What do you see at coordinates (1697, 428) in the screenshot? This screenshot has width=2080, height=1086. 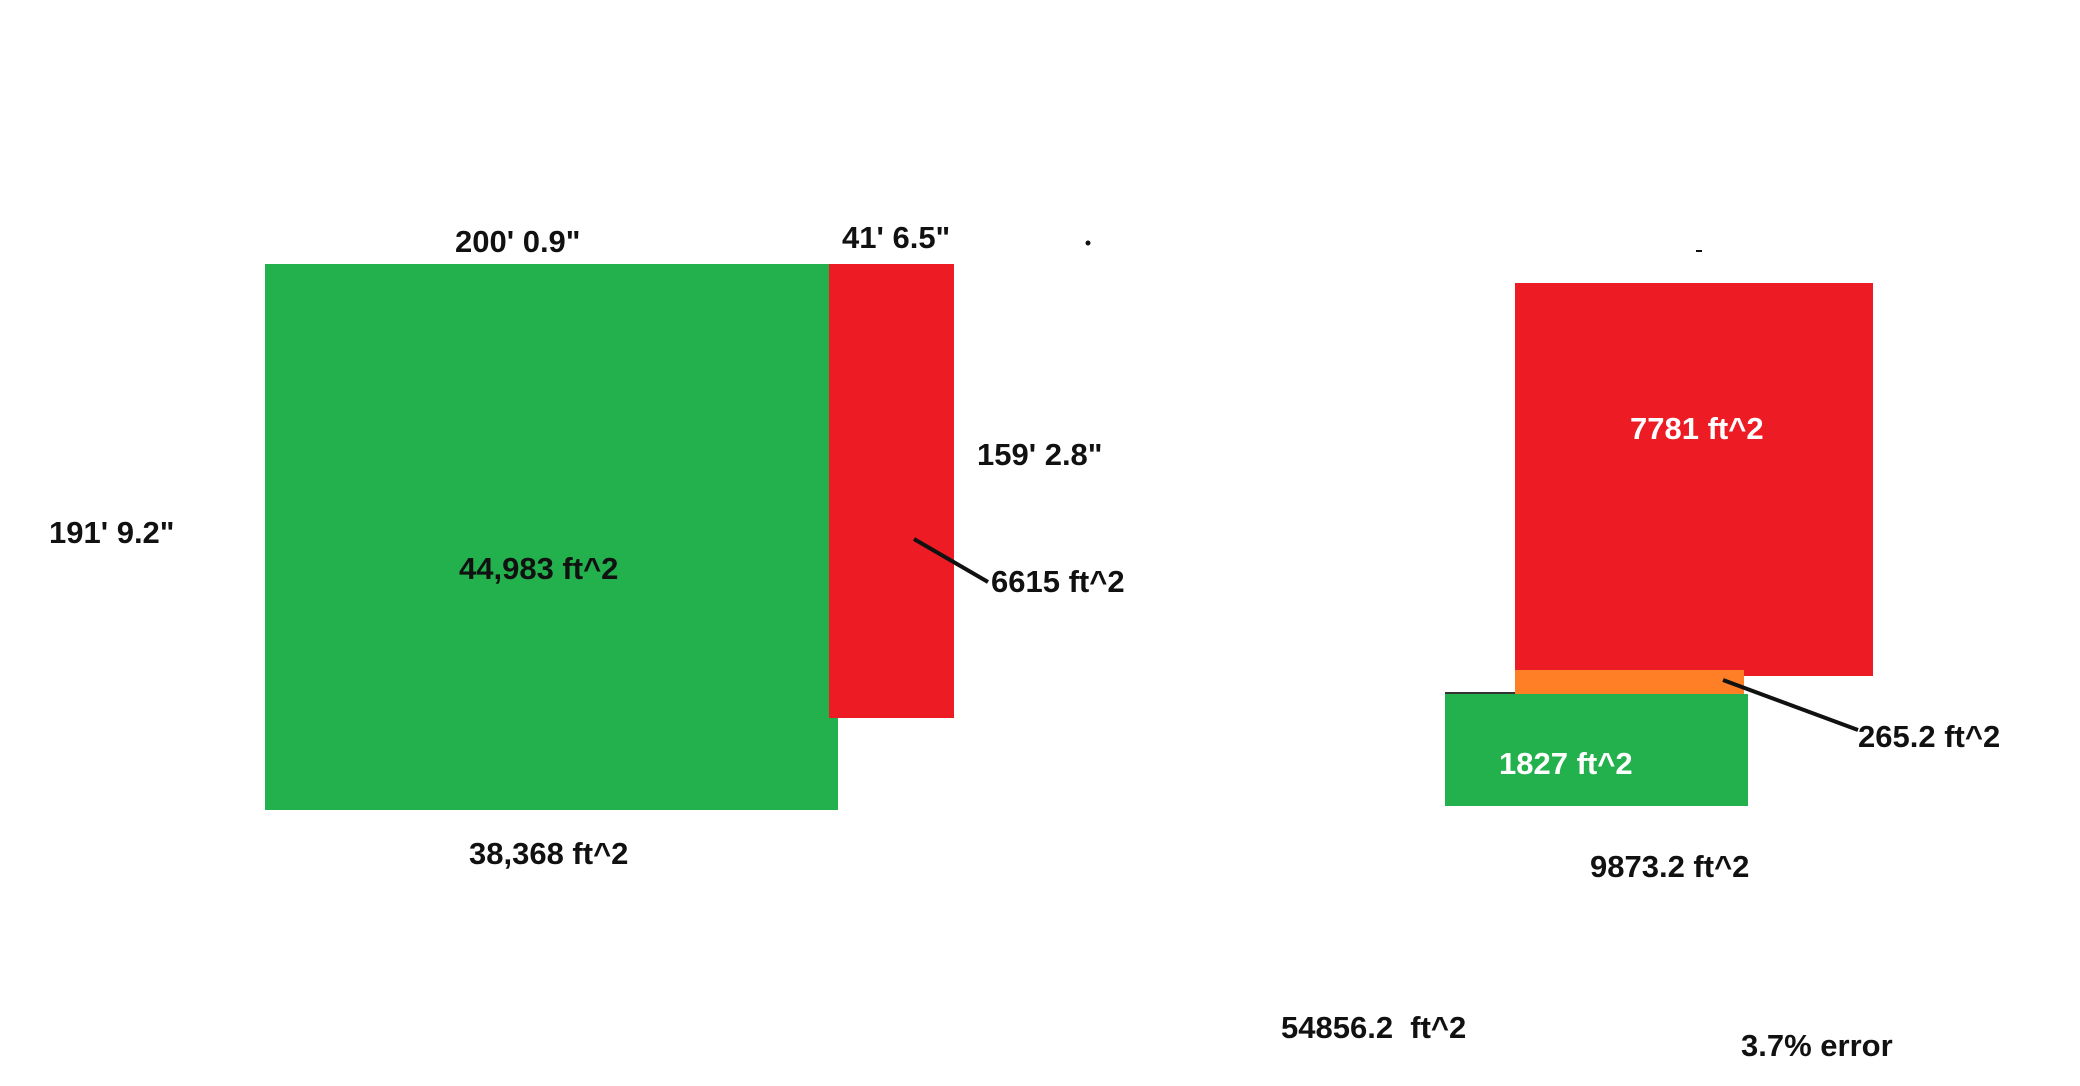 I see `right-red-area-label: 7781 ft^2` at bounding box center [1697, 428].